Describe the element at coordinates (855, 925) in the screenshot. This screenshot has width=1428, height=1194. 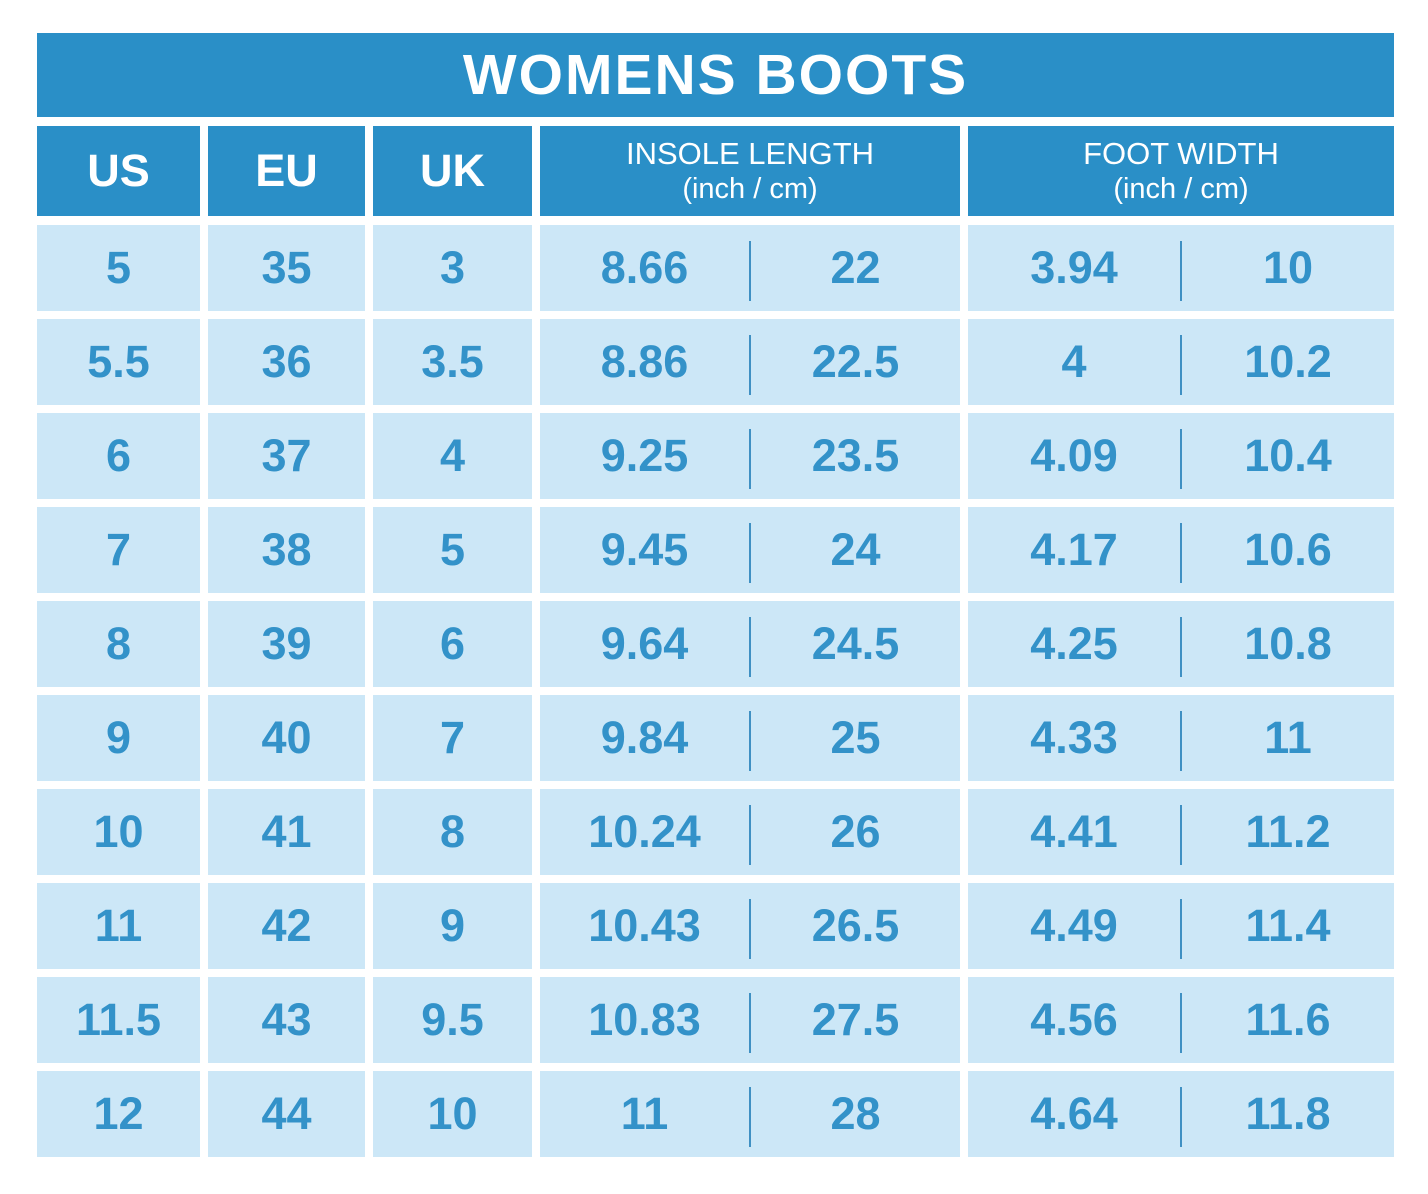
I see `insole-length-cm-value: 26.5` at that location.